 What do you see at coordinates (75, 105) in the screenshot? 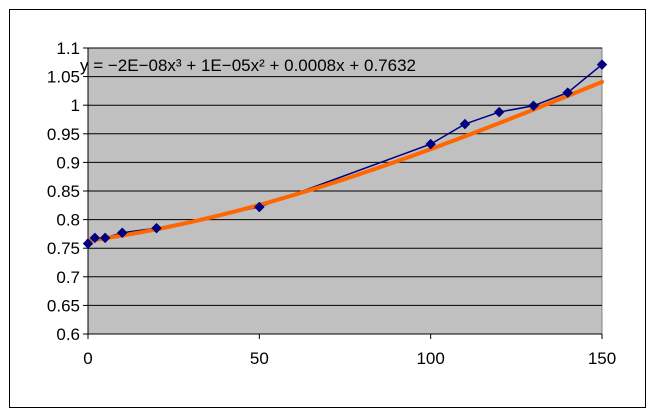
I see `y-tick-label: 1` at bounding box center [75, 105].